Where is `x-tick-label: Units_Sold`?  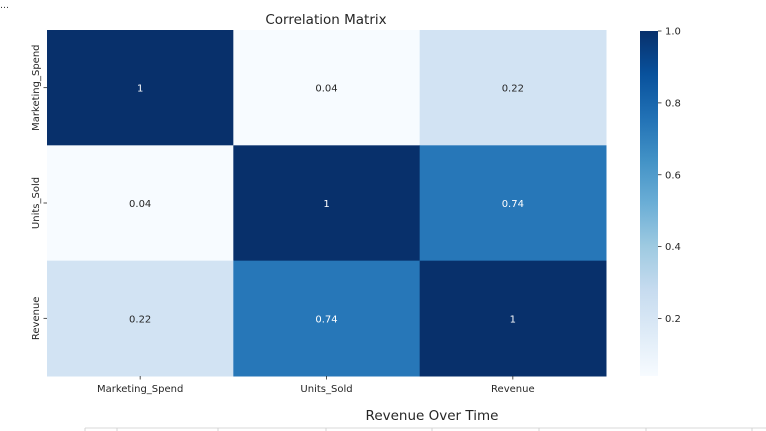
x-tick-label: Units_Sold is located at coordinates (326, 389).